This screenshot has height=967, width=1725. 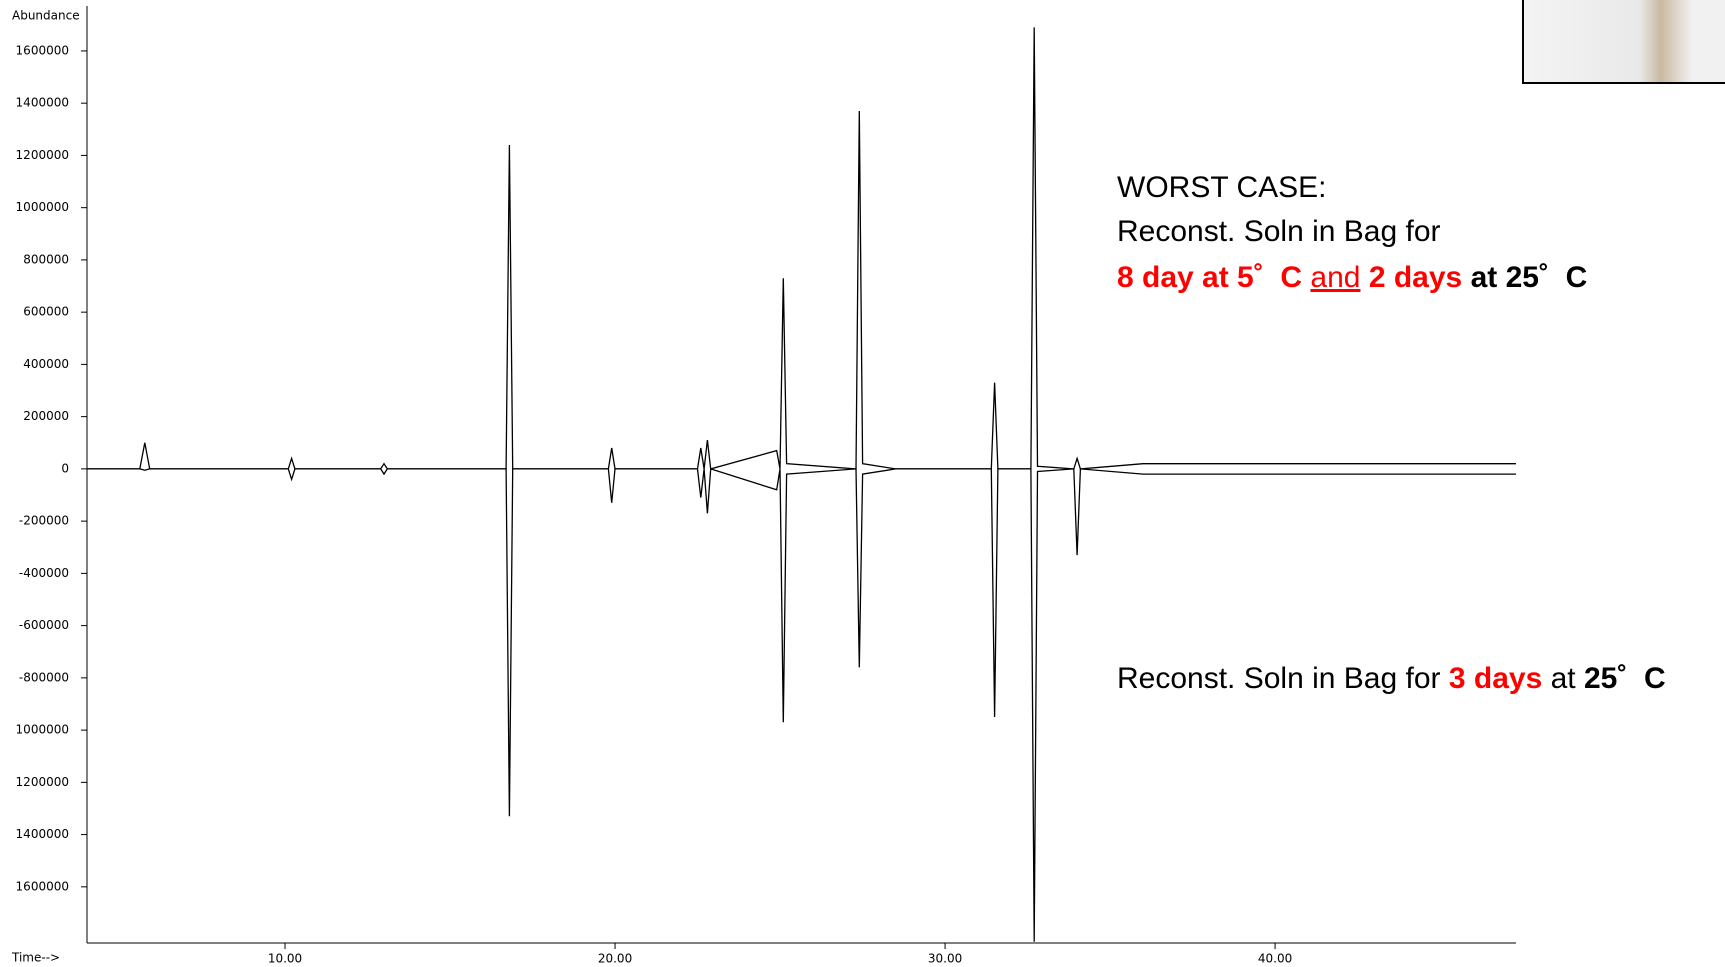 I want to click on y-tick-label: 600000, so click(x=46, y=312).